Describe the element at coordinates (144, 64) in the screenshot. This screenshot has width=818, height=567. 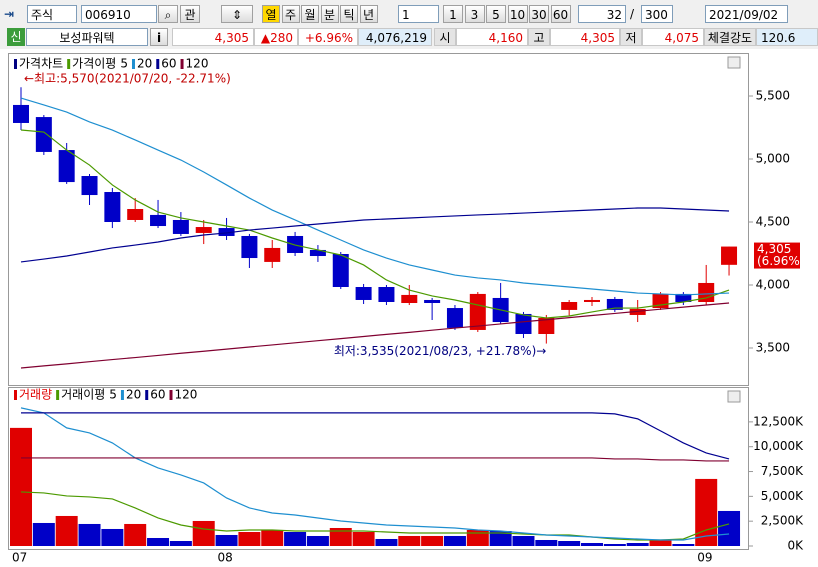
I see `legend-label: 20` at that location.